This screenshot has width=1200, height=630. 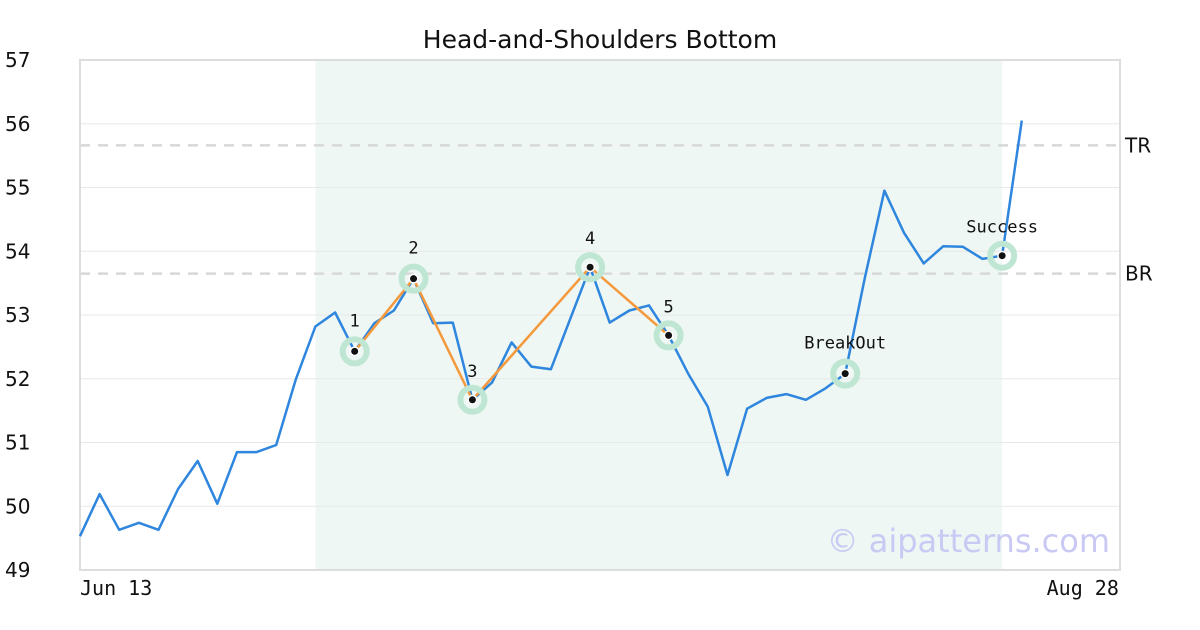 What do you see at coordinates (1002, 228) in the screenshot?
I see `point-label: Success` at bounding box center [1002, 228].